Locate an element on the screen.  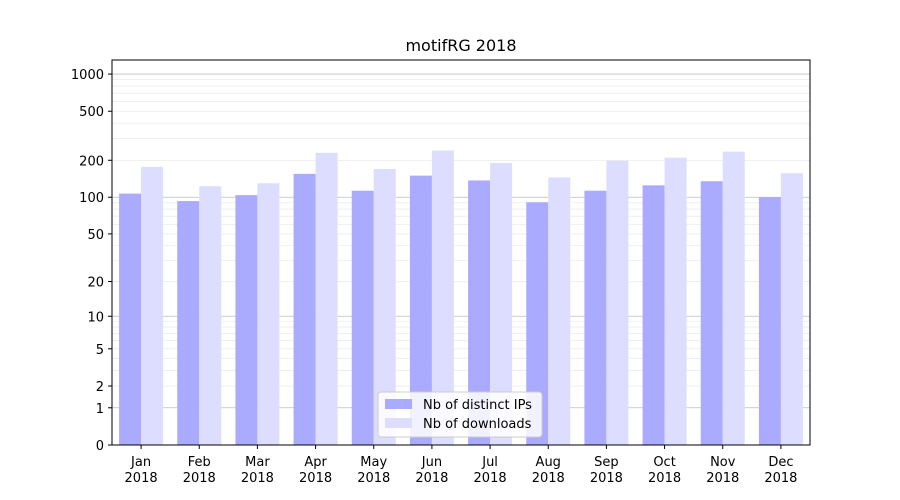
chart-title: motifRG 2018 is located at coordinates (460, 45).